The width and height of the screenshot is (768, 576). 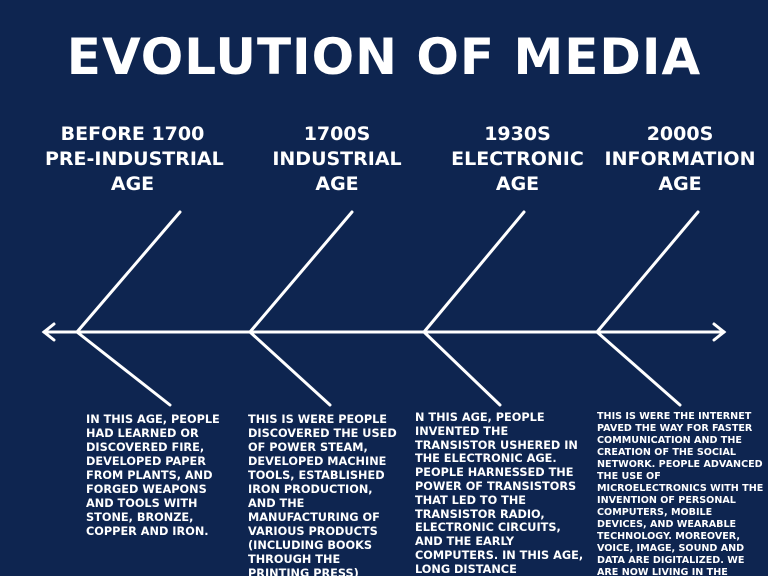 I want to click on timeline-right-arrowhead, so click(x=719, y=332).